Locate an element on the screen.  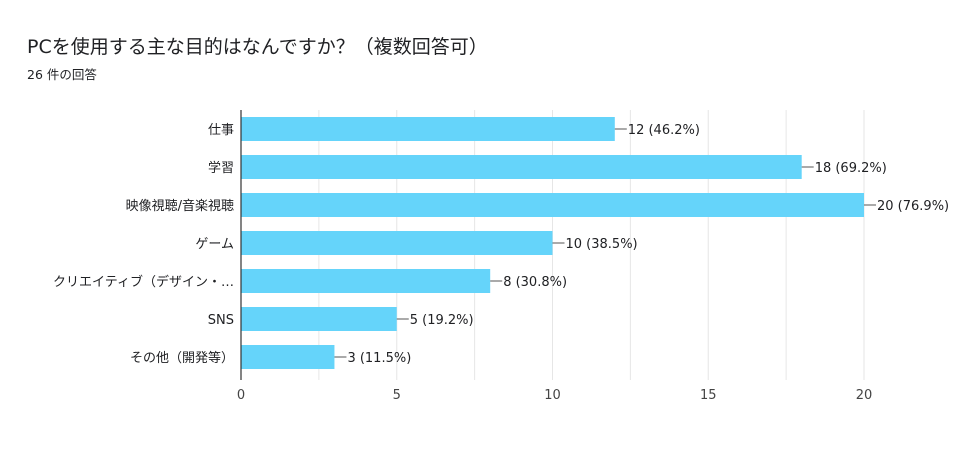
value-label: 8 (30.8%) is located at coordinates (535, 282).